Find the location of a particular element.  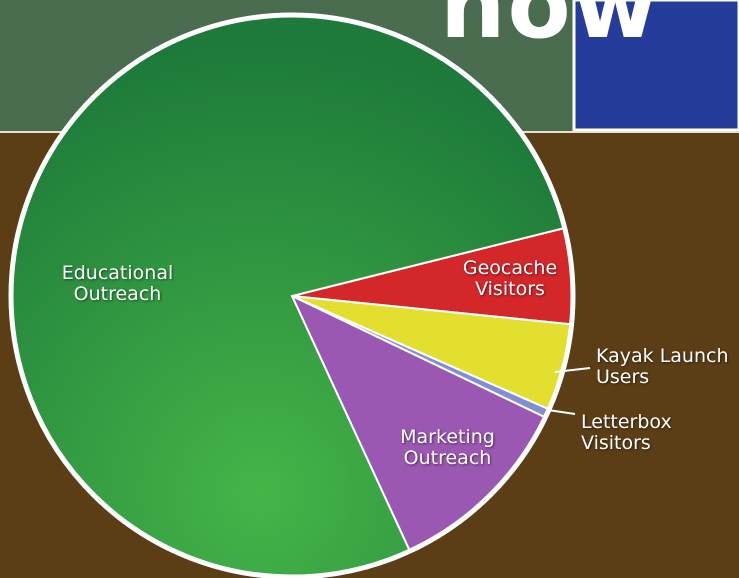

blue-panel is located at coordinates (655, 66).